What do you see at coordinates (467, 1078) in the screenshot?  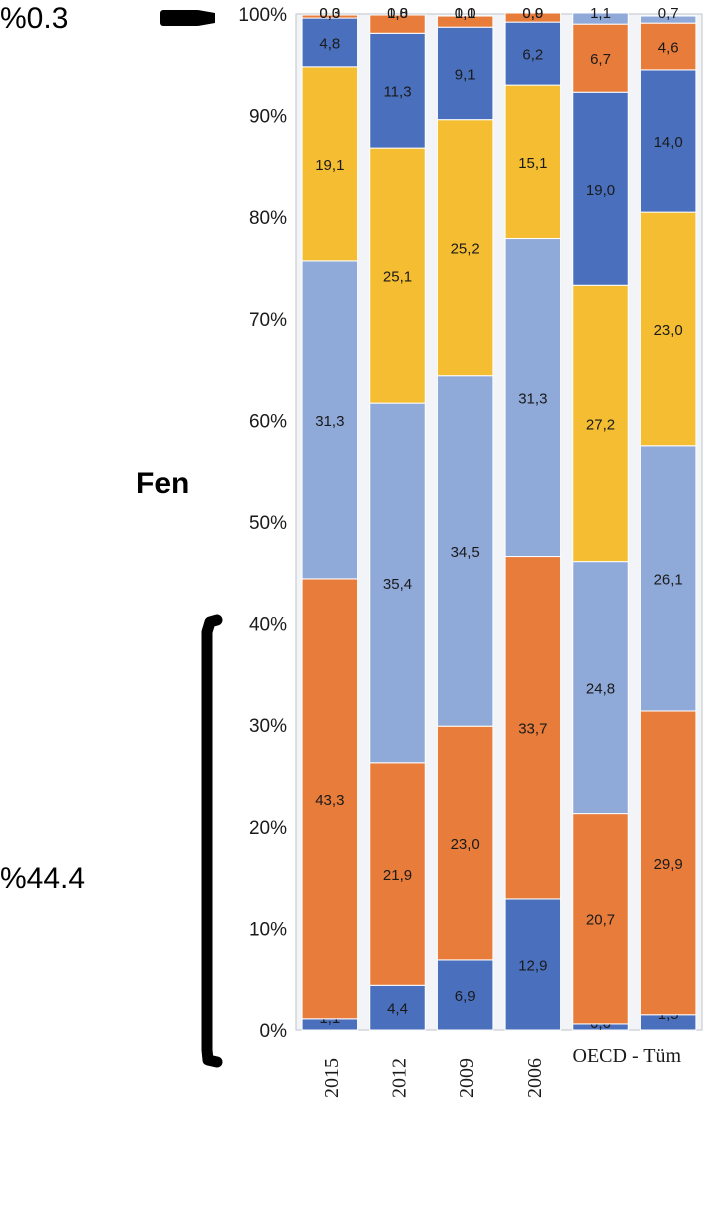 I see `x-tick-label: 2009` at bounding box center [467, 1078].